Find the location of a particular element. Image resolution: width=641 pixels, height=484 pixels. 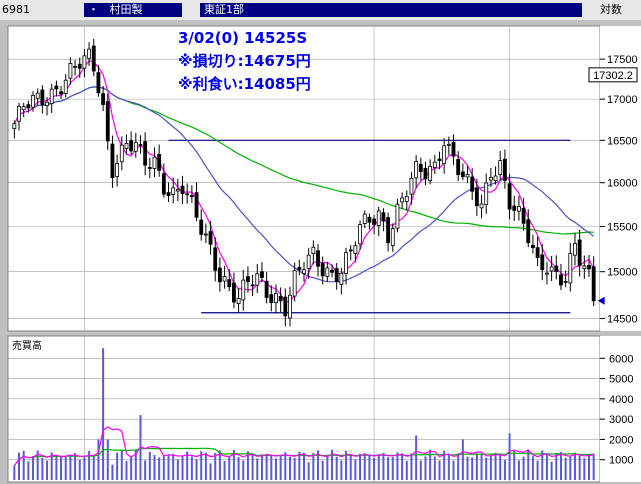

volume-moving-averages is located at coordinates (303, 446).